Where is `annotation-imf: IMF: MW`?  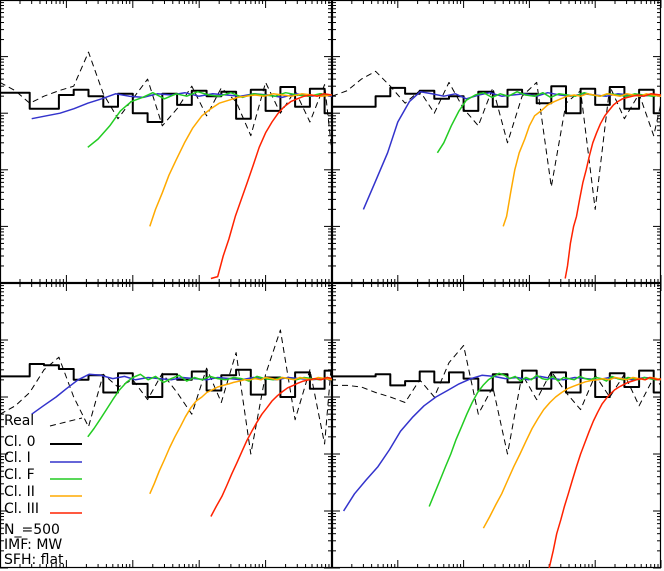
annotation-imf: IMF: MW is located at coordinates (33, 545).